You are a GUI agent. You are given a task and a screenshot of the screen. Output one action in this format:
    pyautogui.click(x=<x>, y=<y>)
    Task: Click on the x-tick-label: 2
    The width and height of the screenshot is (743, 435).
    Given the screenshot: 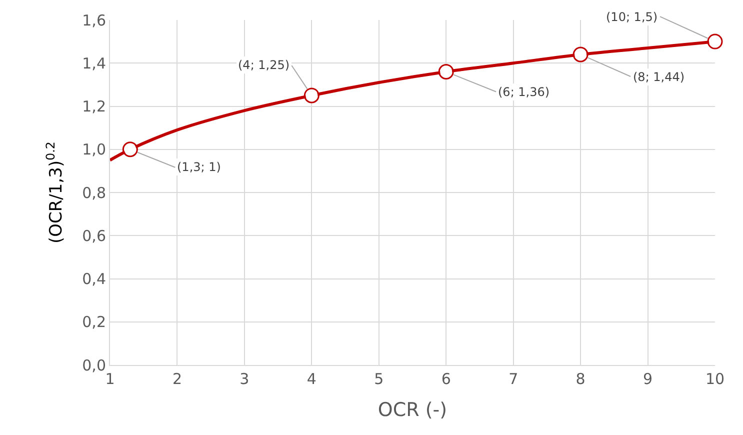 What is the action you would take?
    pyautogui.click(x=177, y=379)
    